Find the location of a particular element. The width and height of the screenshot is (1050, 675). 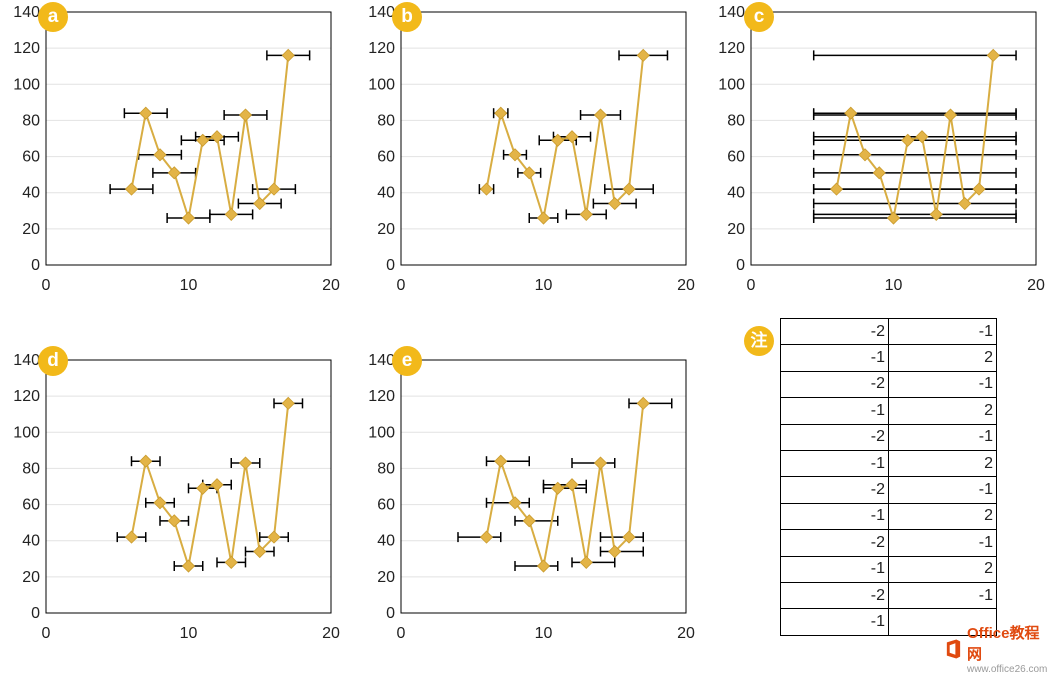

watermark-url: www.office26.com is located at coordinates (1007, 669).